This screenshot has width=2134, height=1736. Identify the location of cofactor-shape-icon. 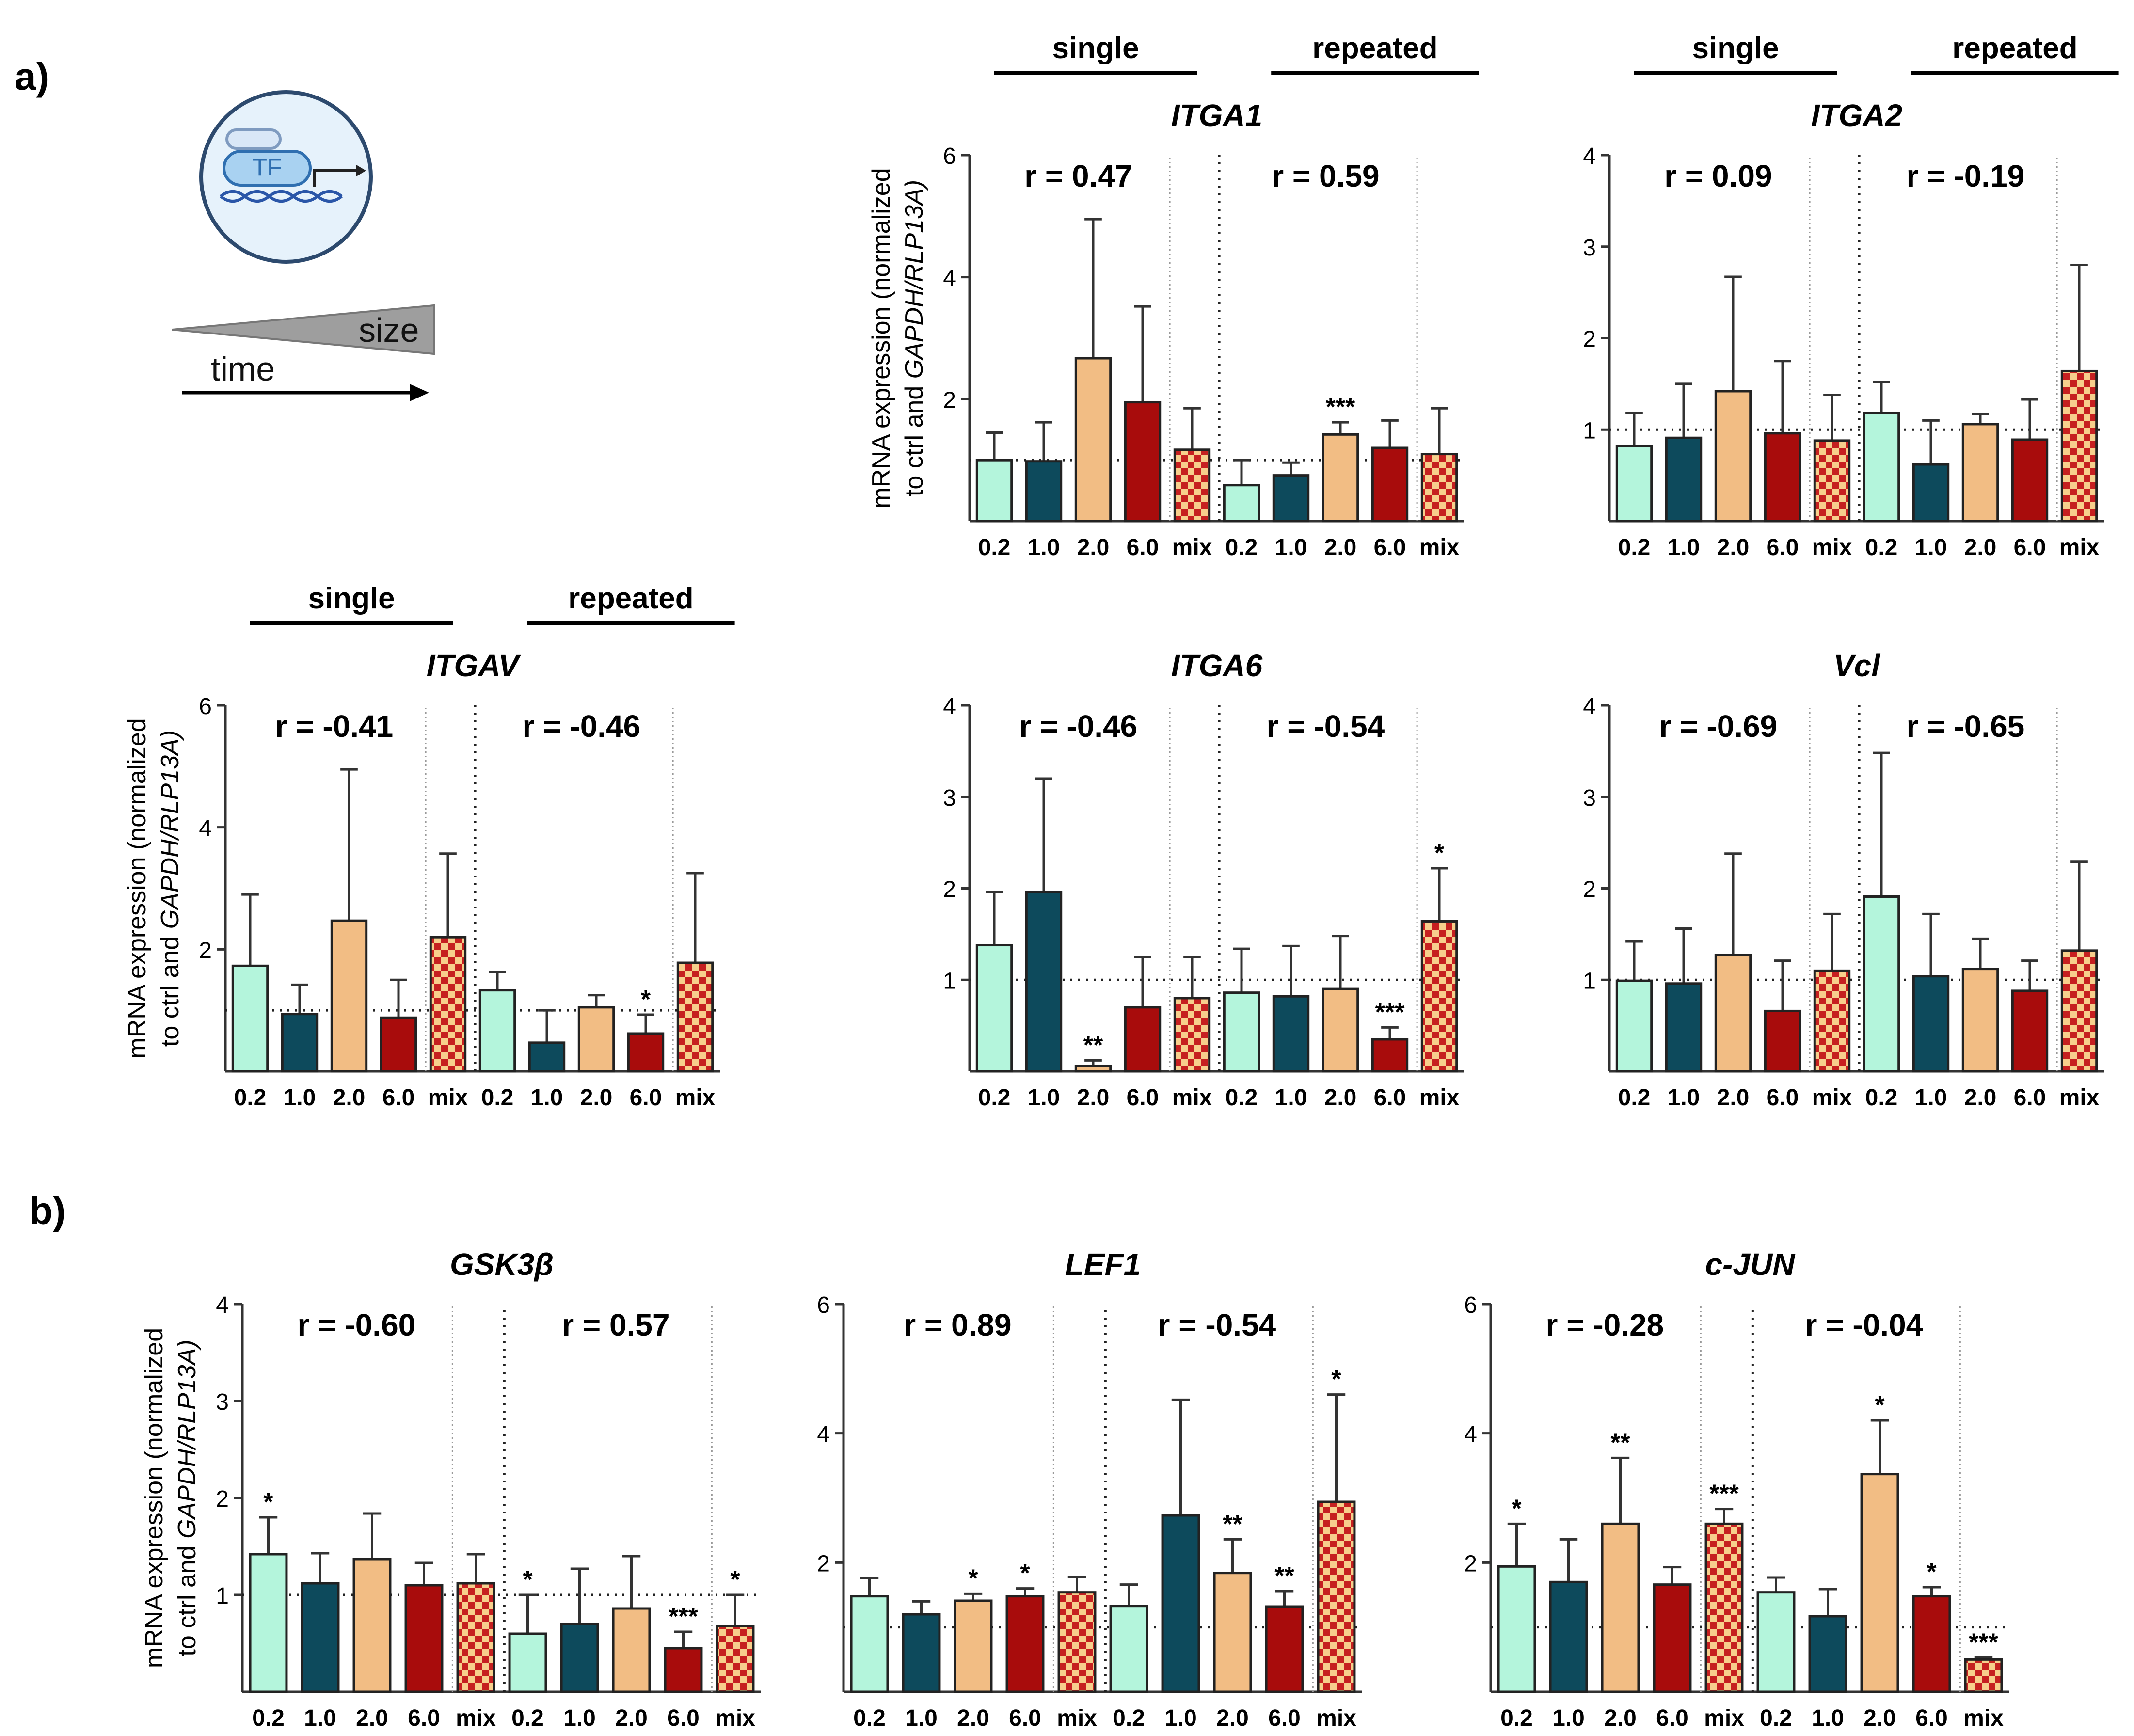
(253, 139).